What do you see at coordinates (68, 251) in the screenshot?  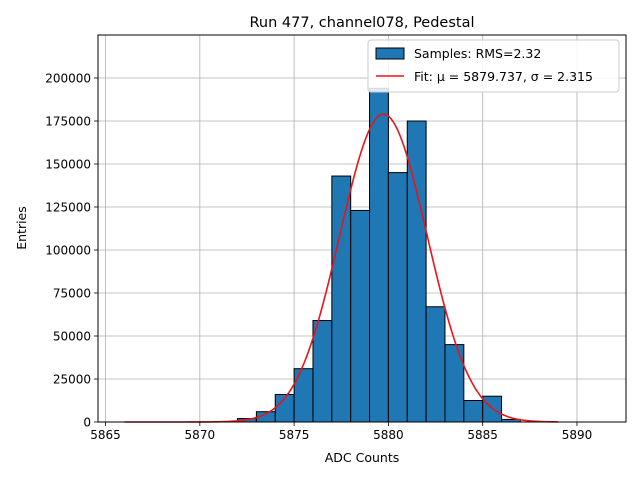 I see `y-tick-label: 100000` at bounding box center [68, 251].